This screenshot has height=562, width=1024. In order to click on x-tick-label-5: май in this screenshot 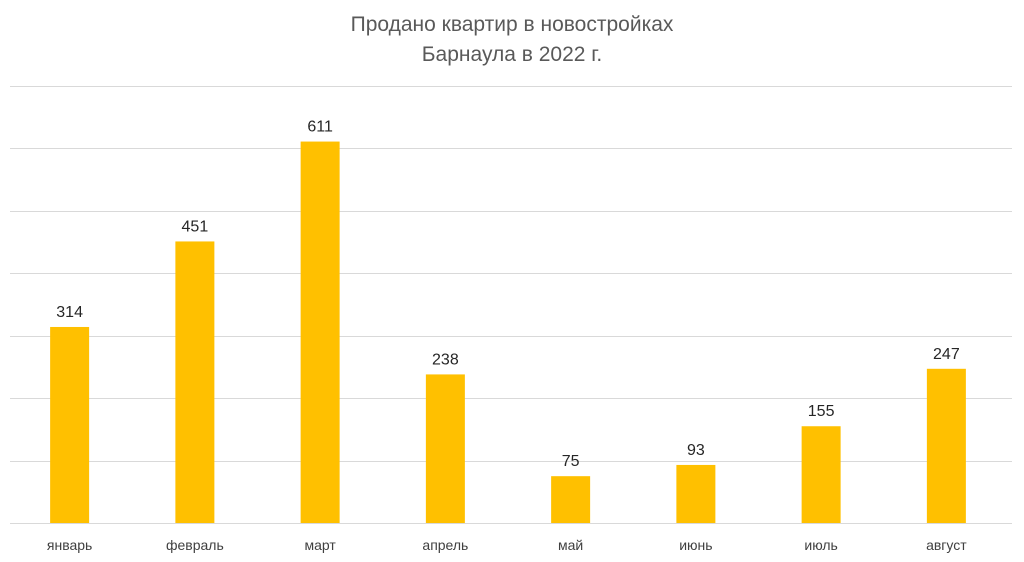, I will do `click(570, 545)`.